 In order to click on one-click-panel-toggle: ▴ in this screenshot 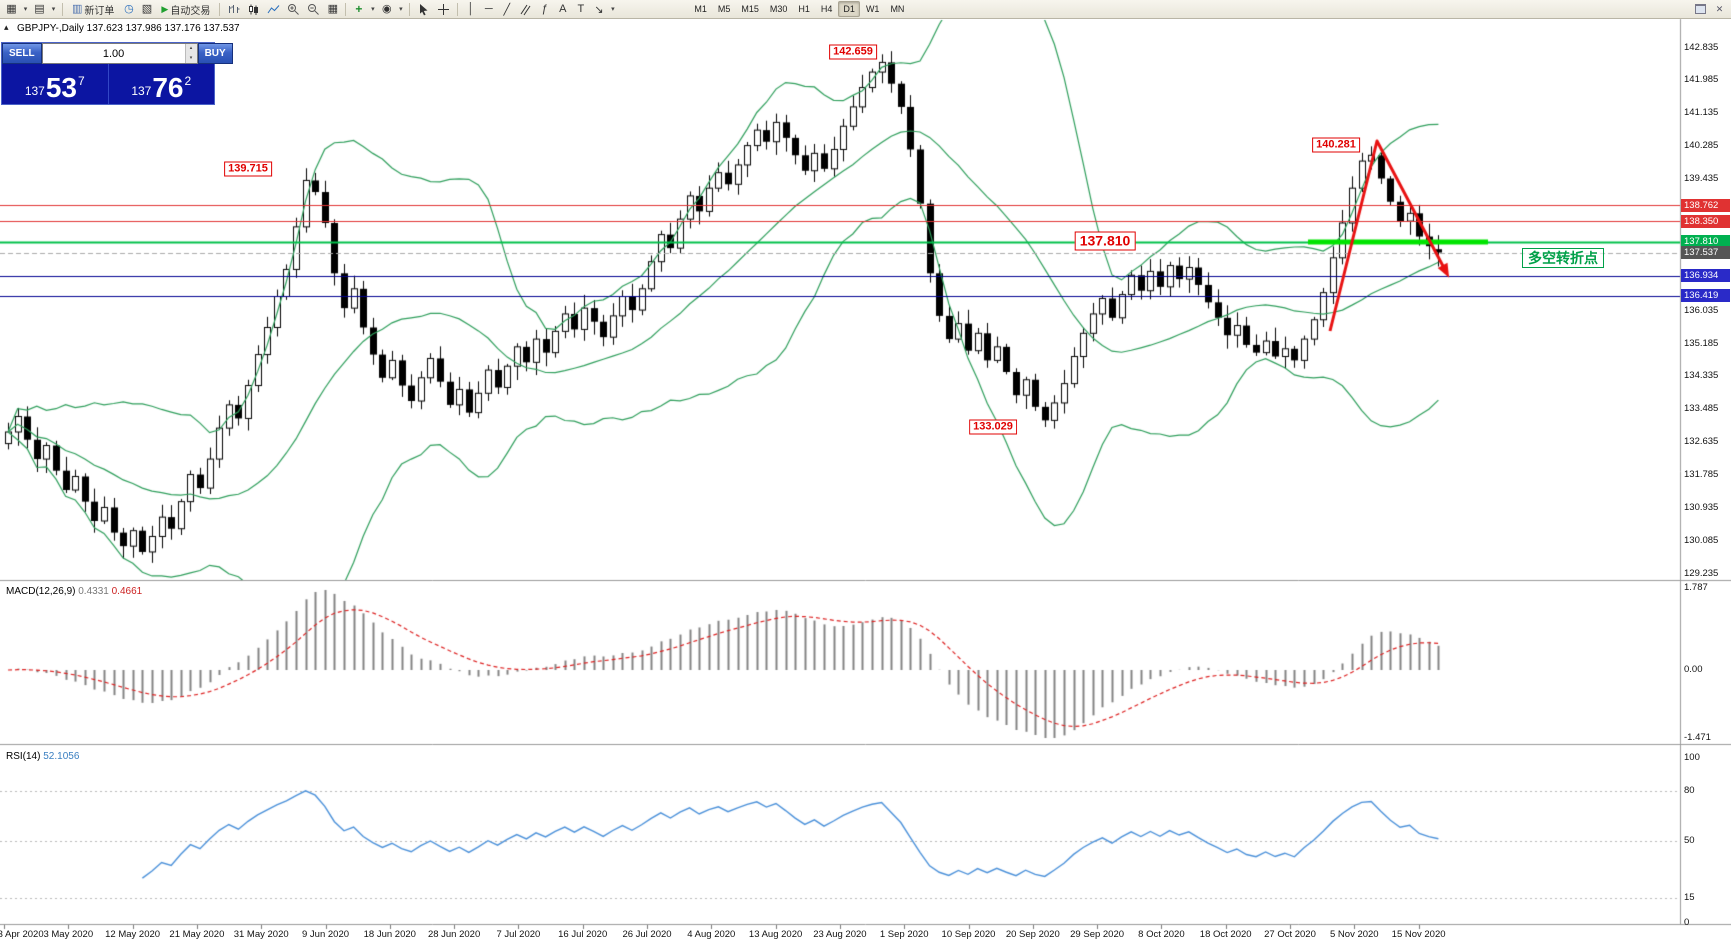, I will do `click(6, 27)`.